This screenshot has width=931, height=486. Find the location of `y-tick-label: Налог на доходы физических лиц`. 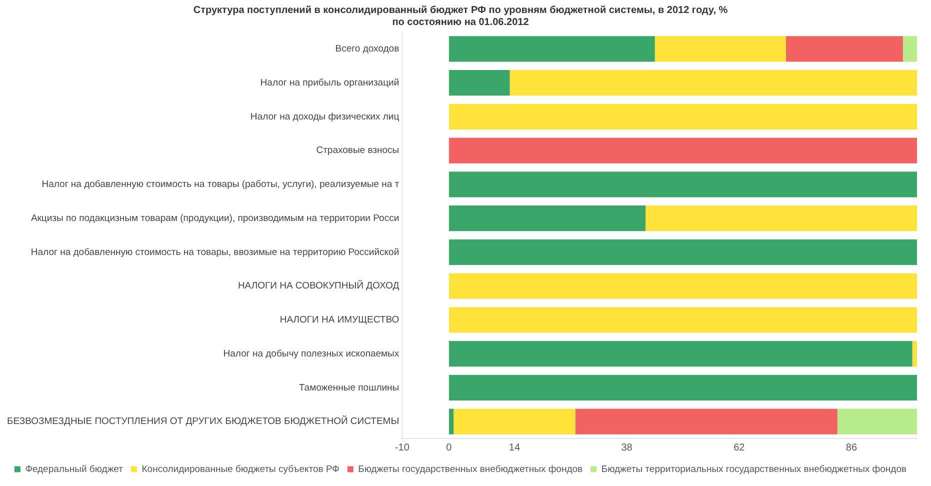

y-tick-label: Налог на доходы физических лиц is located at coordinates (325, 116).